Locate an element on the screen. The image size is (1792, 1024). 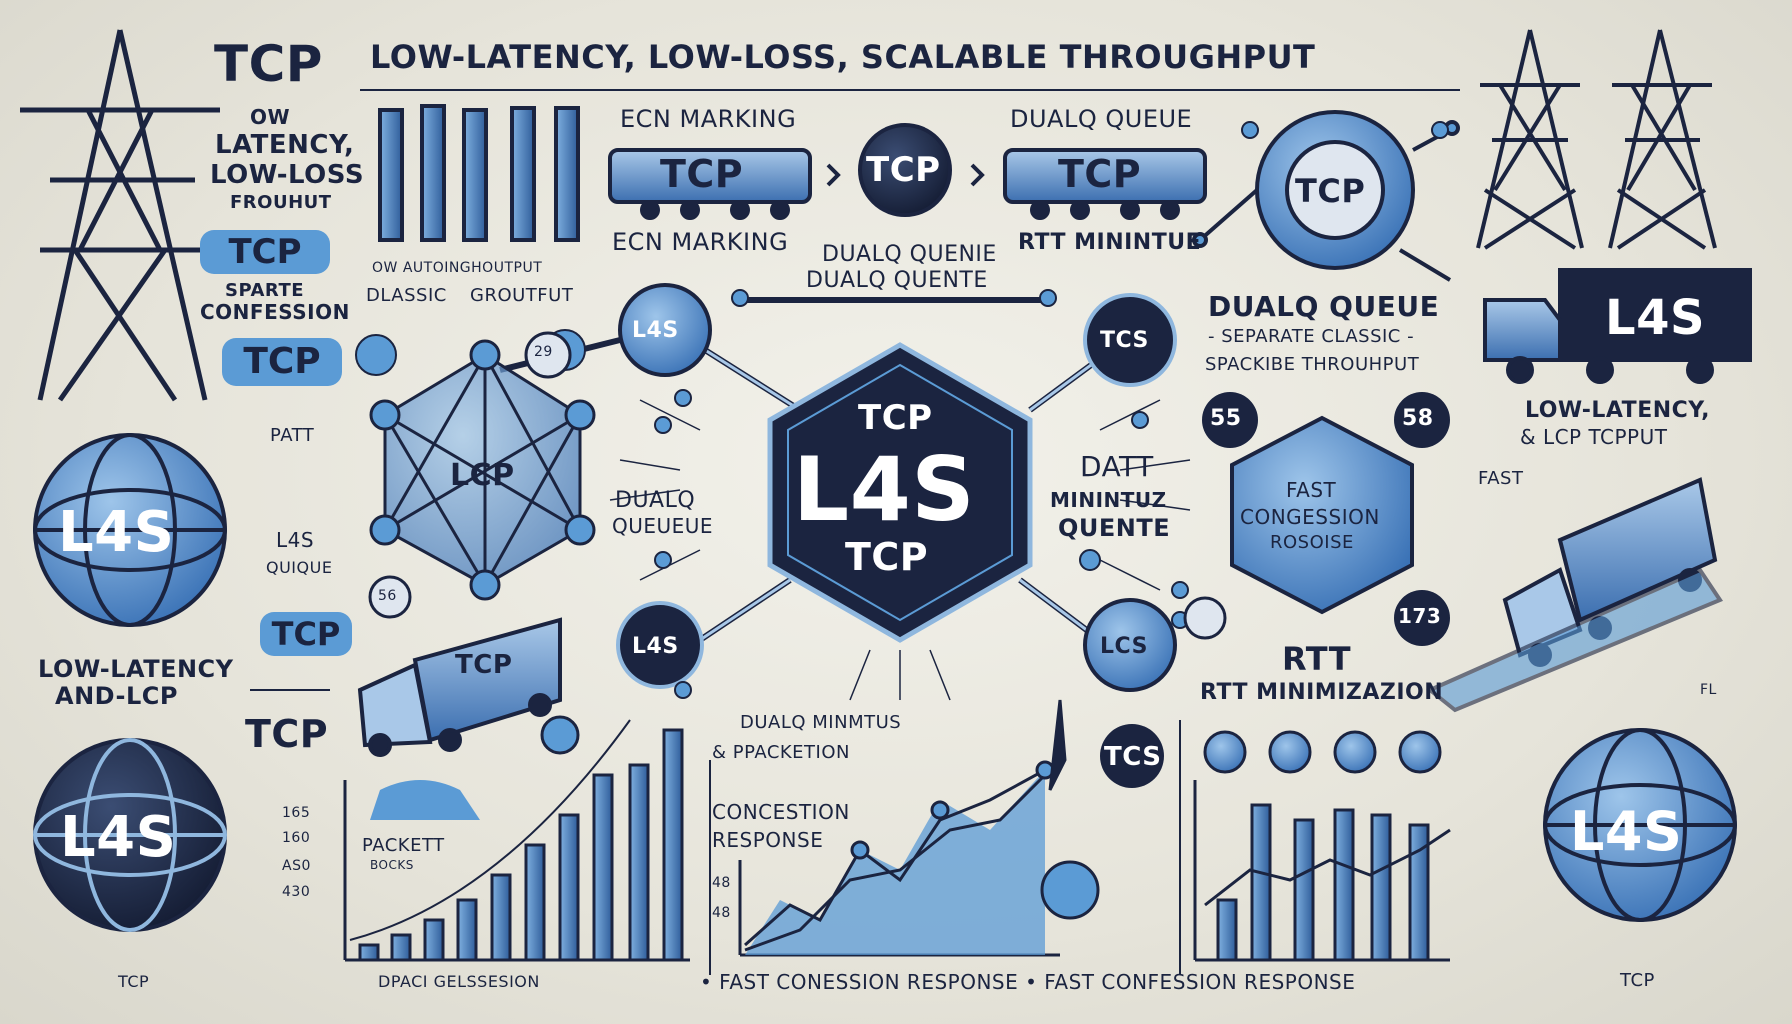
globe-icon-right-bottom is located at coordinates (1640, 825).